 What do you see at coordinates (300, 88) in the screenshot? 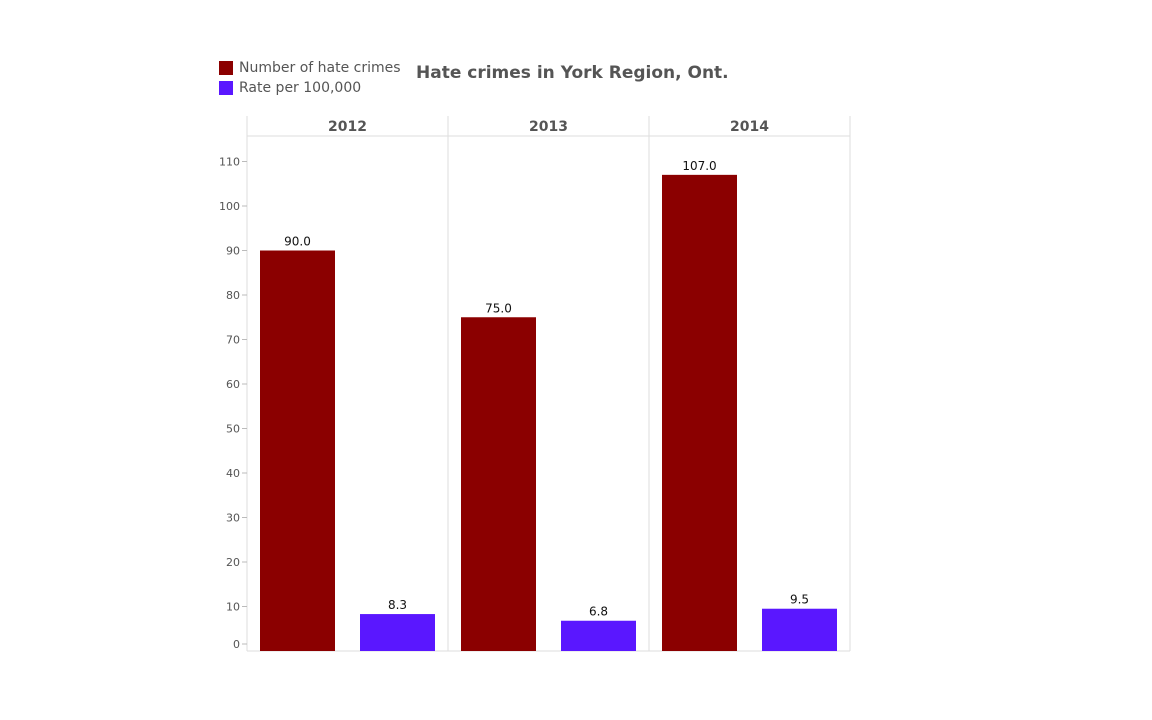
I see `legend-label: Rate per 100,000` at bounding box center [300, 88].